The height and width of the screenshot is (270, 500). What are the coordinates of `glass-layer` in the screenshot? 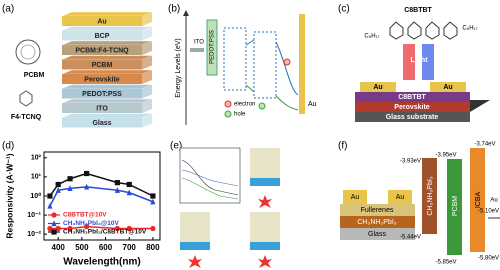 It's located at (412, 117).